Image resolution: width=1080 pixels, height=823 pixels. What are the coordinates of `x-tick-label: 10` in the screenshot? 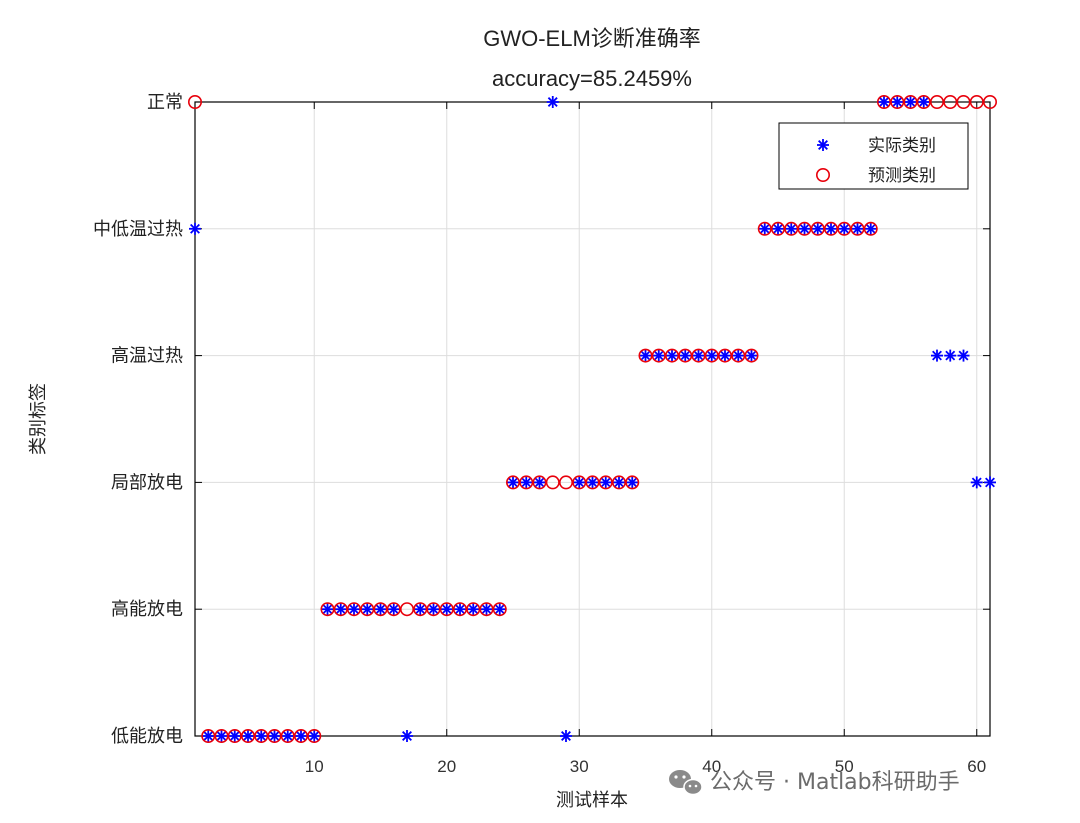 It's located at (314, 766).